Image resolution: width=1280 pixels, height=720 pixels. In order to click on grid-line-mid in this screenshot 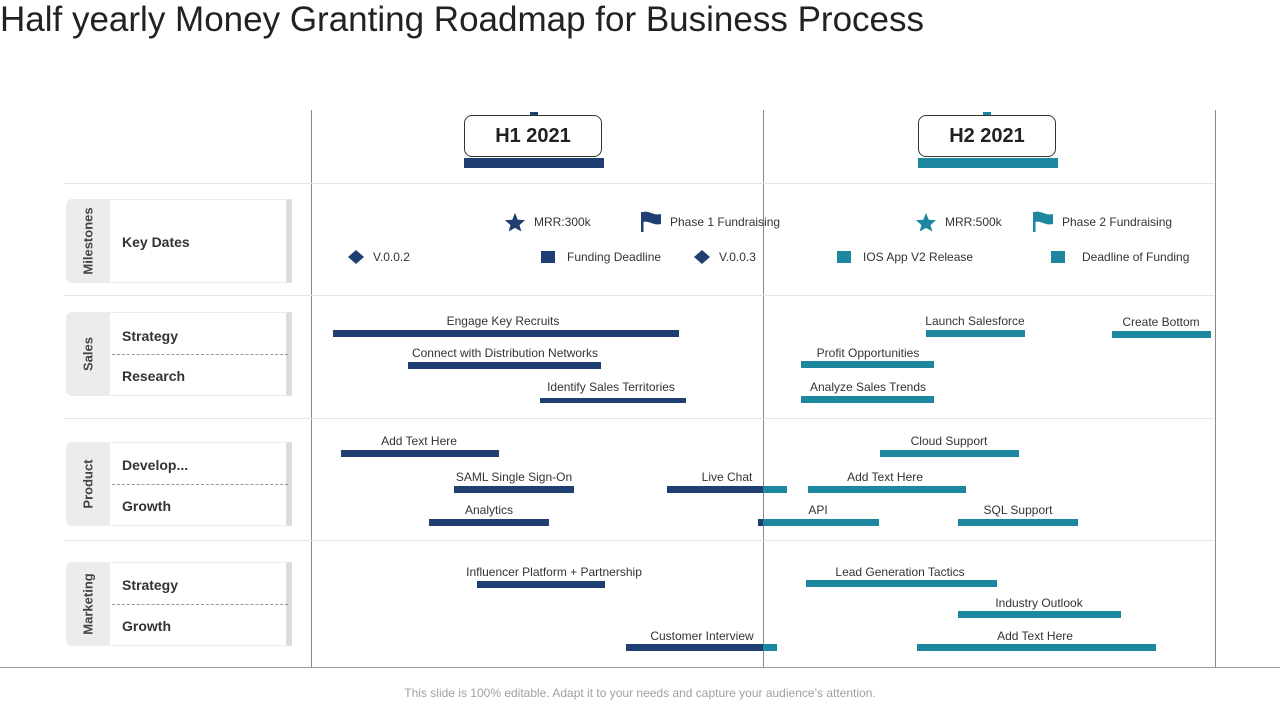, I will do `click(763, 388)`.